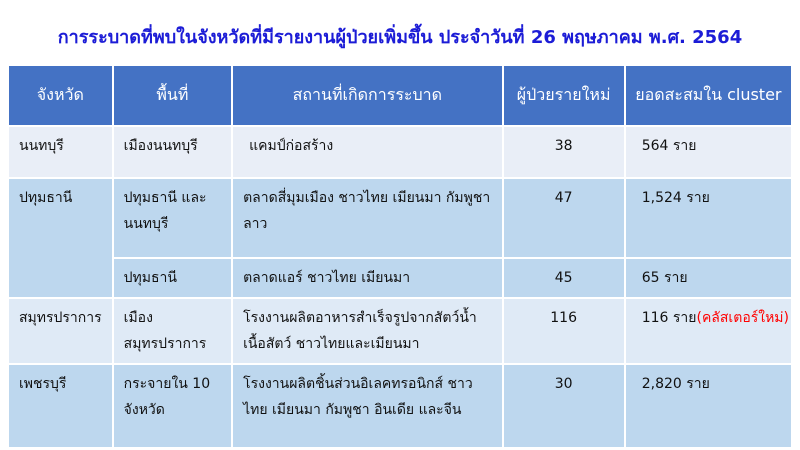 This screenshot has width=800, height=450. Describe the element at coordinates (60, 331) in the screenshot. I see `province-cell: สมุทรปราการ` at that location.